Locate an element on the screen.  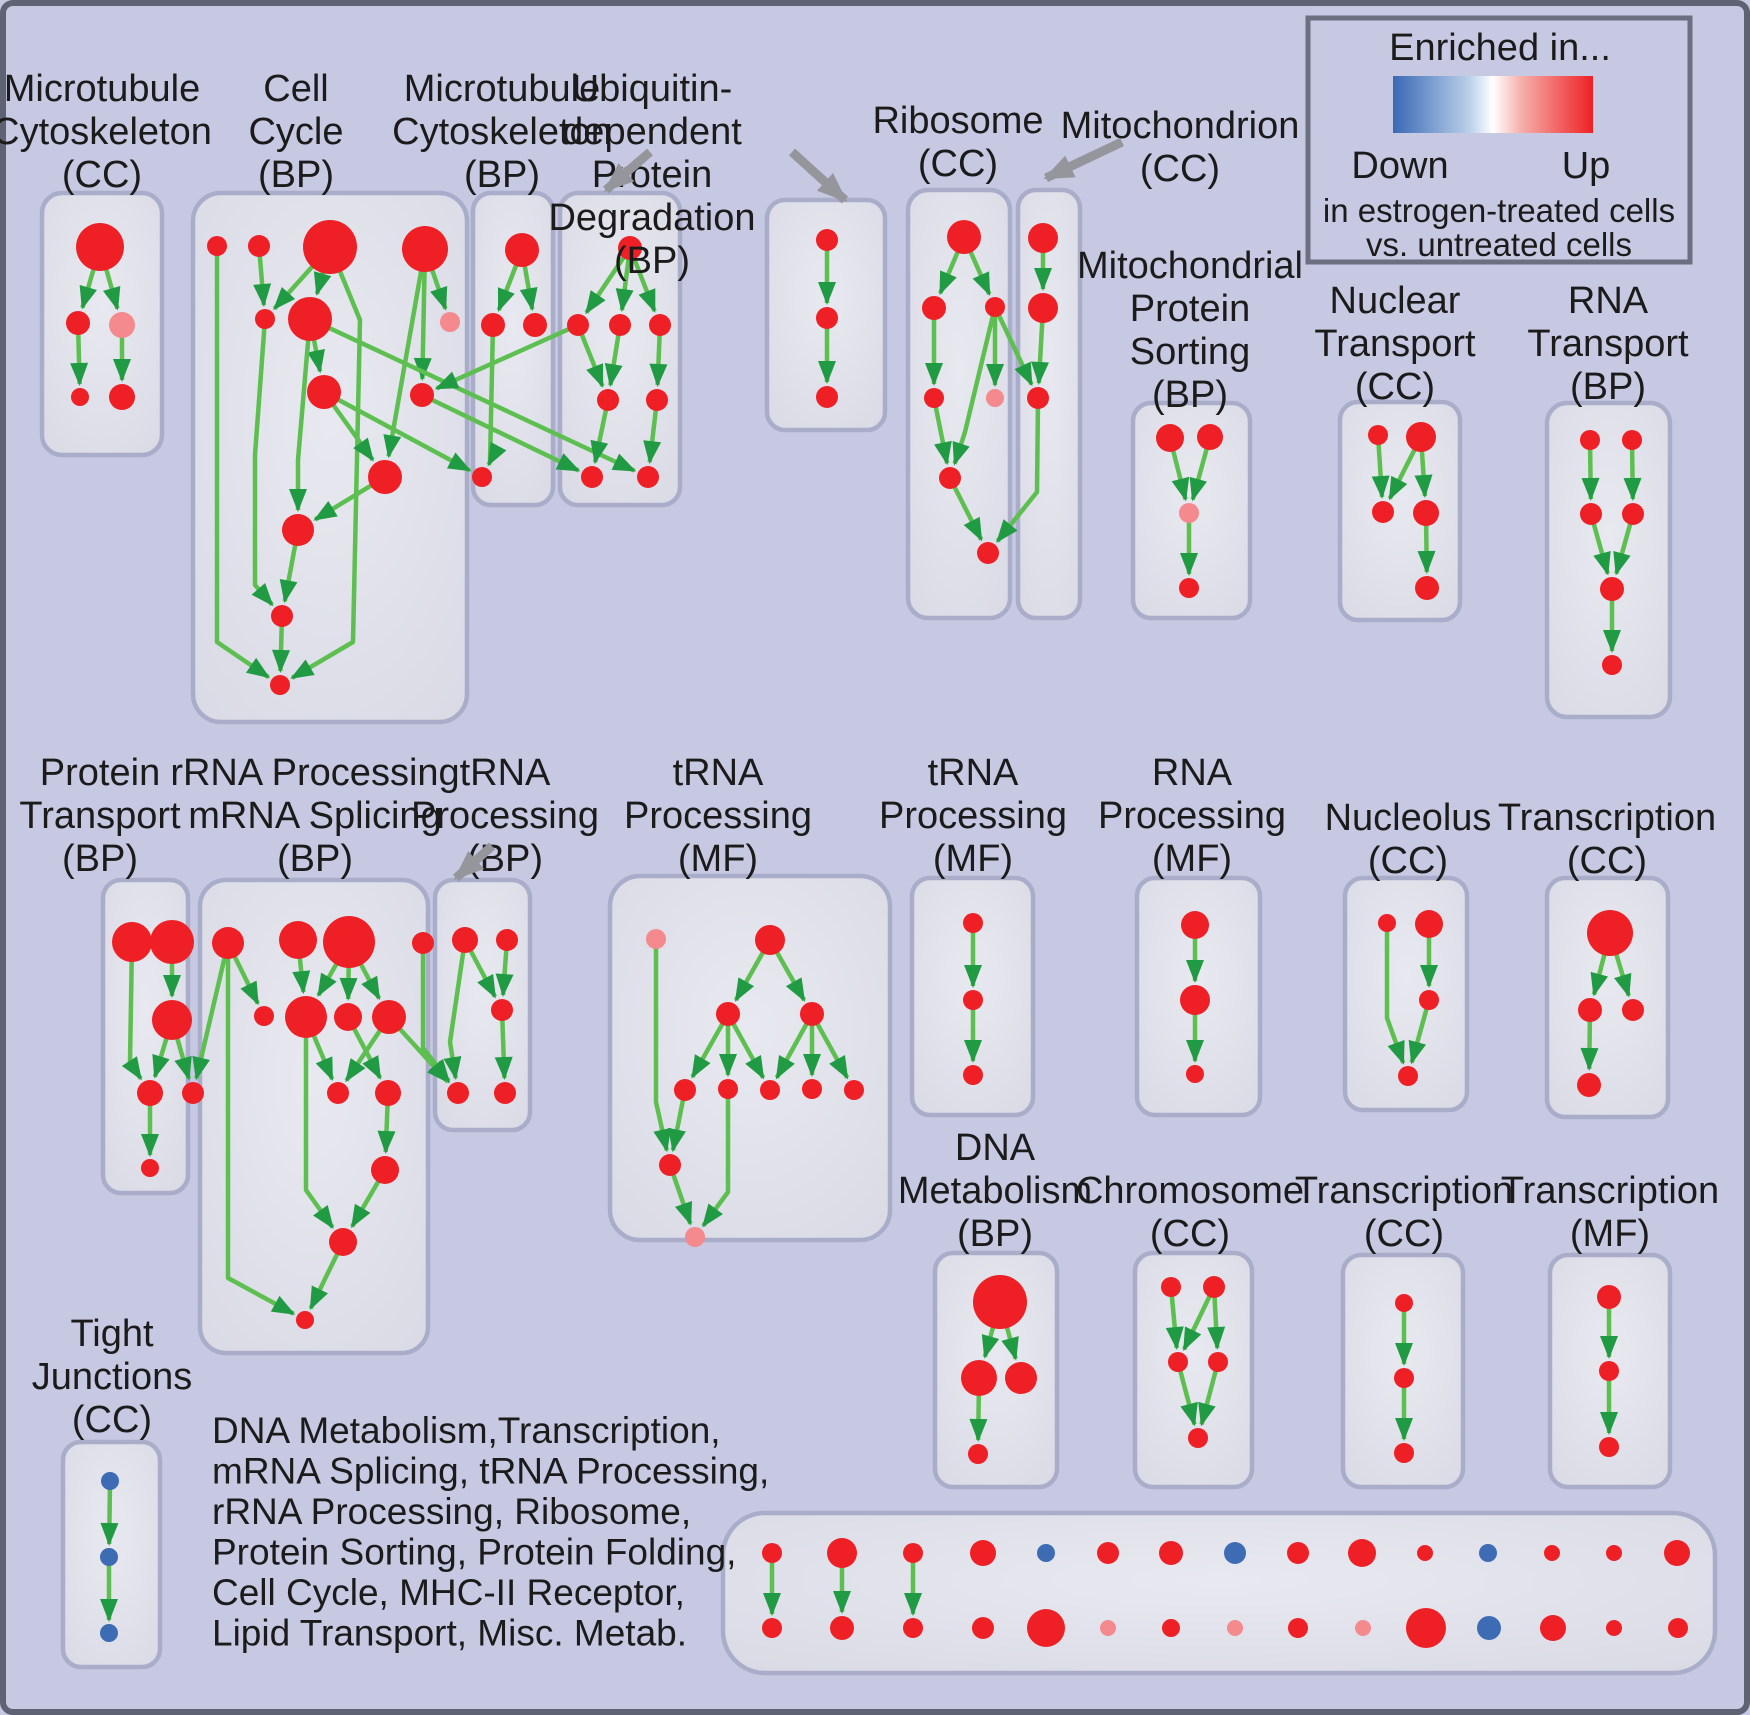
gene-node-ms4 is located at coordinates (1189, 588).